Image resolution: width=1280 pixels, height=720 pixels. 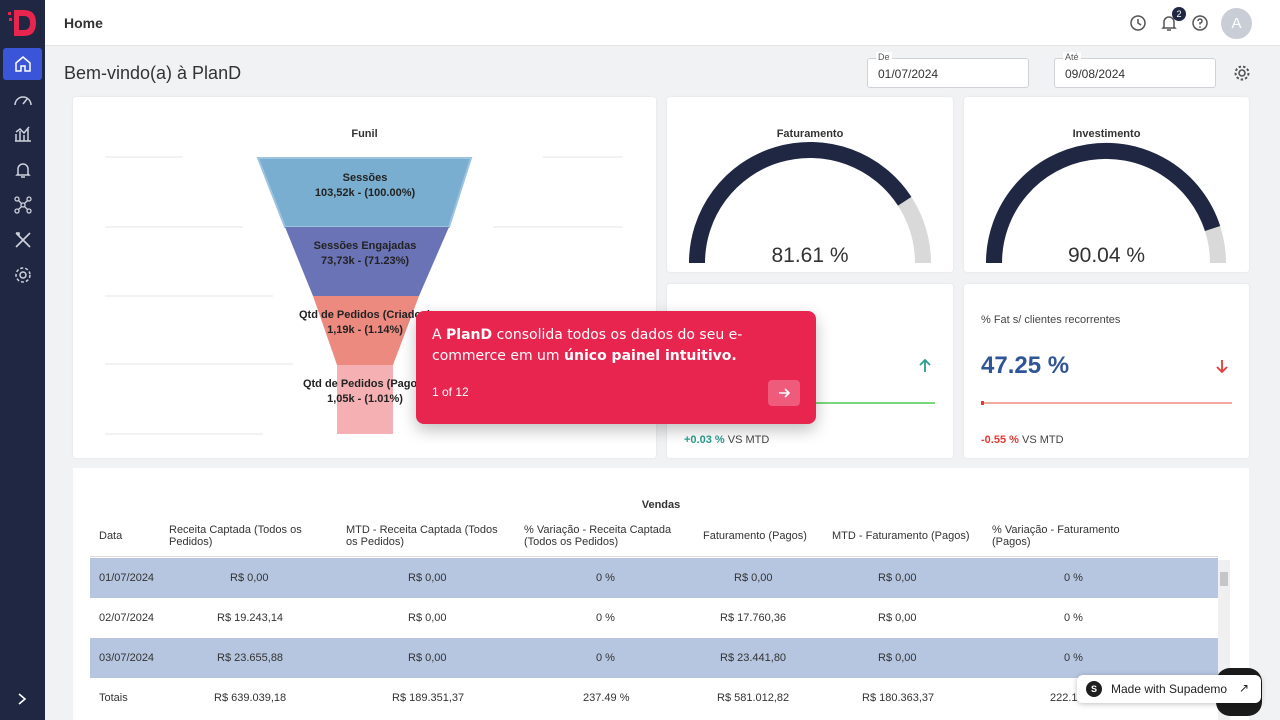 I want to click on gauge-card-investimento: Investimento 90.04 %, so click(x=1106, y=184).